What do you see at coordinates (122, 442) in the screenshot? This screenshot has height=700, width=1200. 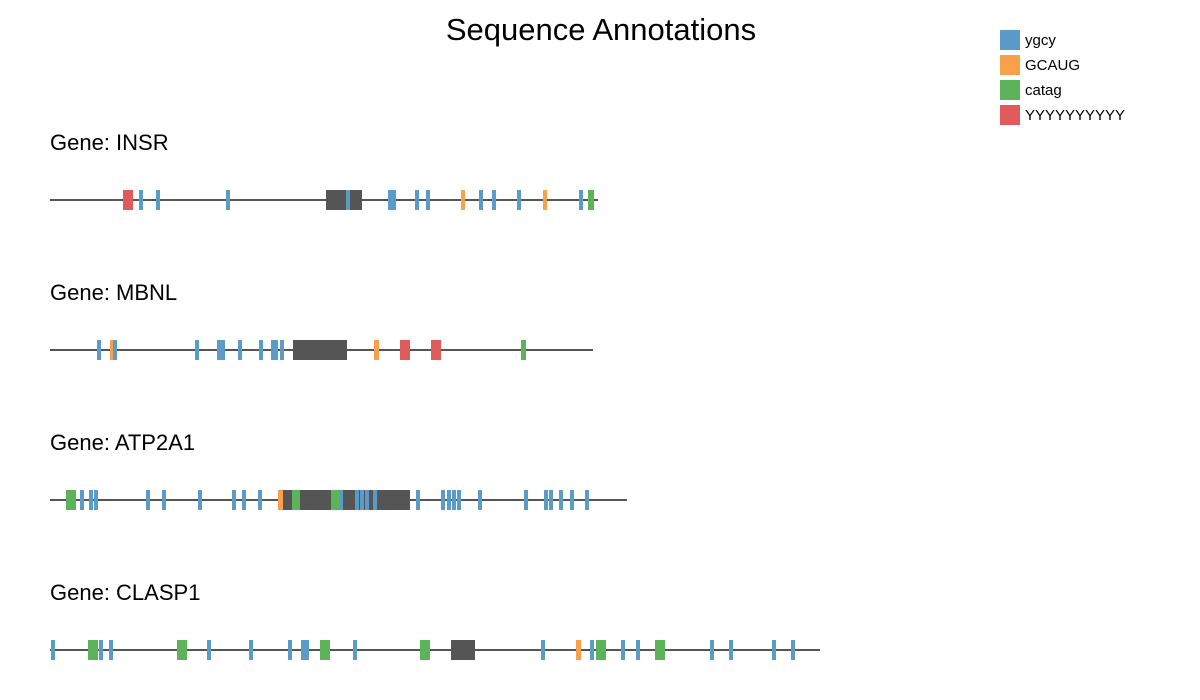 I see `gene-label: Gene: ATP2A1` at bounding box center [122, 442].